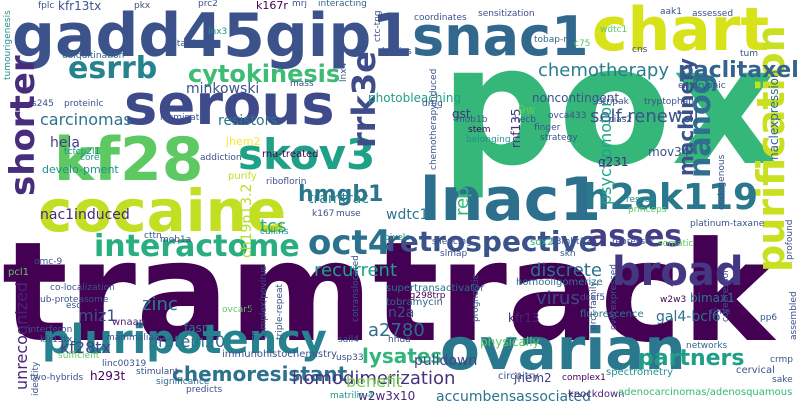 This screenshot has width=808, height=404. I want to click on word-coordinates: coordinates, so click(440, 18).